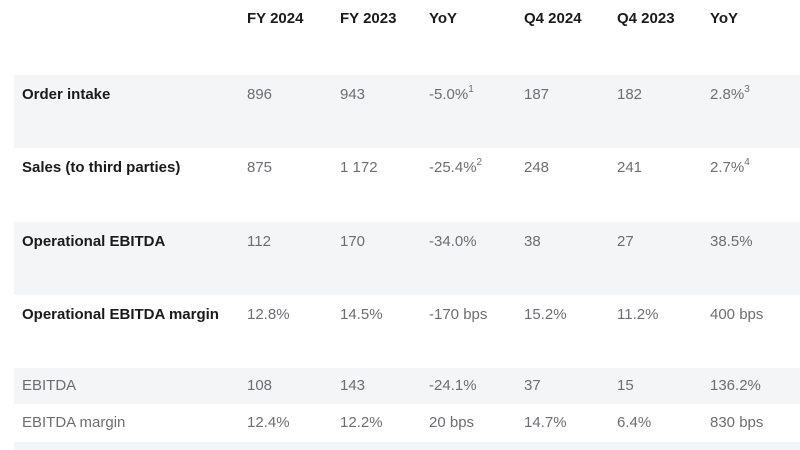  I want to click on cell-fy2023: 170, so click(384, 242).